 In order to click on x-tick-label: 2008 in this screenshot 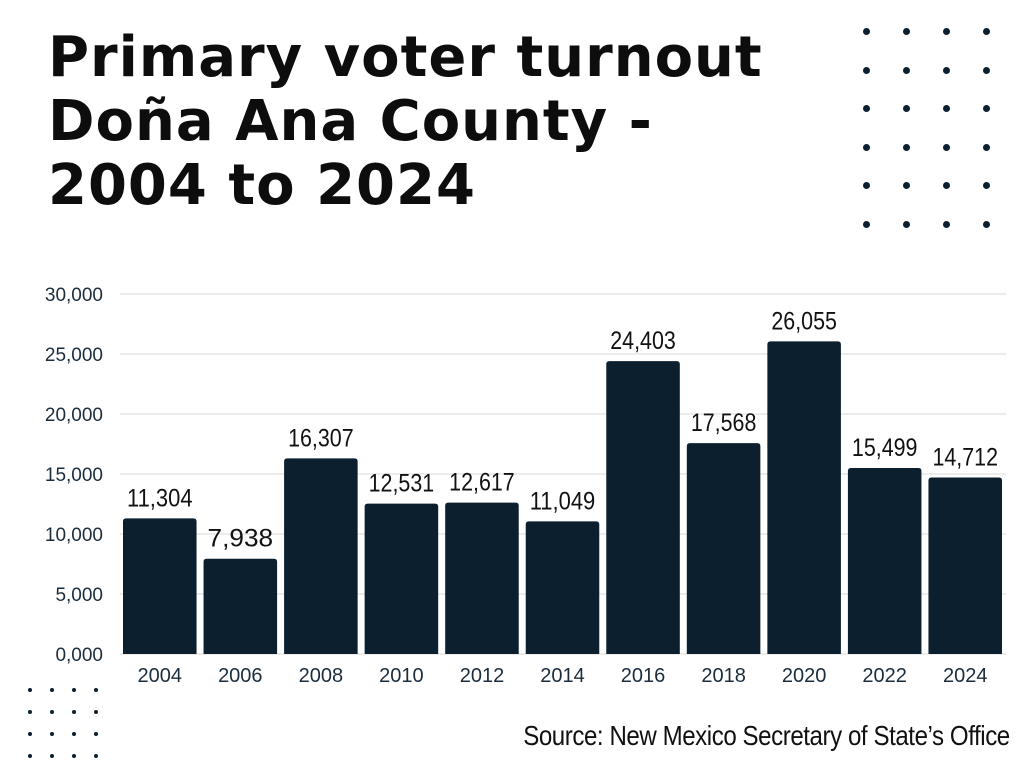, I will do `click(321, 676)`.